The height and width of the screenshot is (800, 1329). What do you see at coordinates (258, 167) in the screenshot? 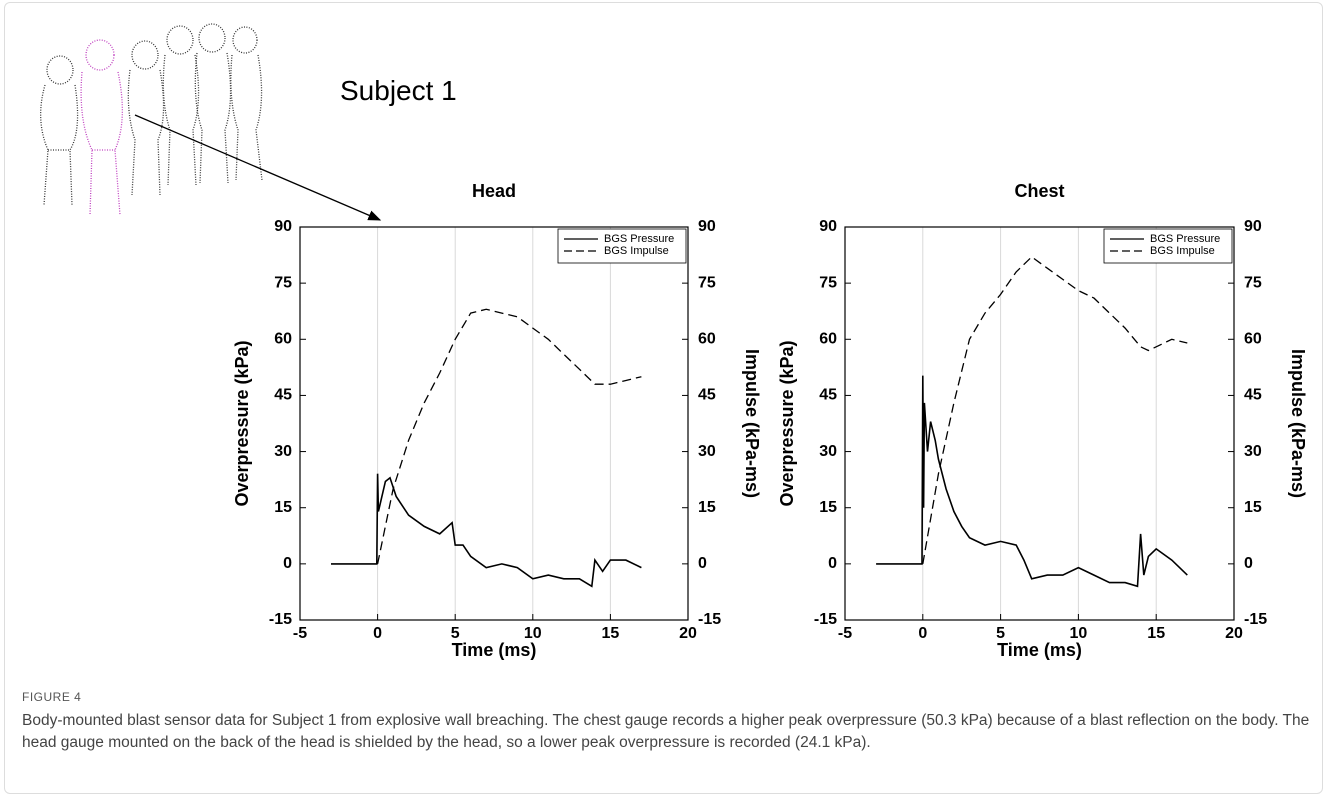
I see `pointer-arrow` at bounding box center [258, 167].